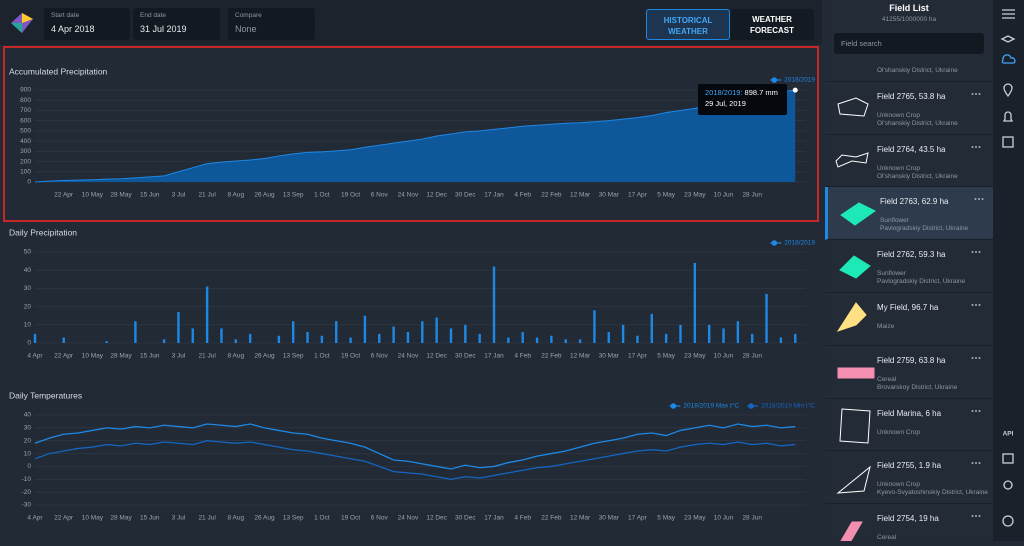 The height and width of the screenshot is (546, 1024). I want to click on y-tick-label: 100, so click(25, 171).